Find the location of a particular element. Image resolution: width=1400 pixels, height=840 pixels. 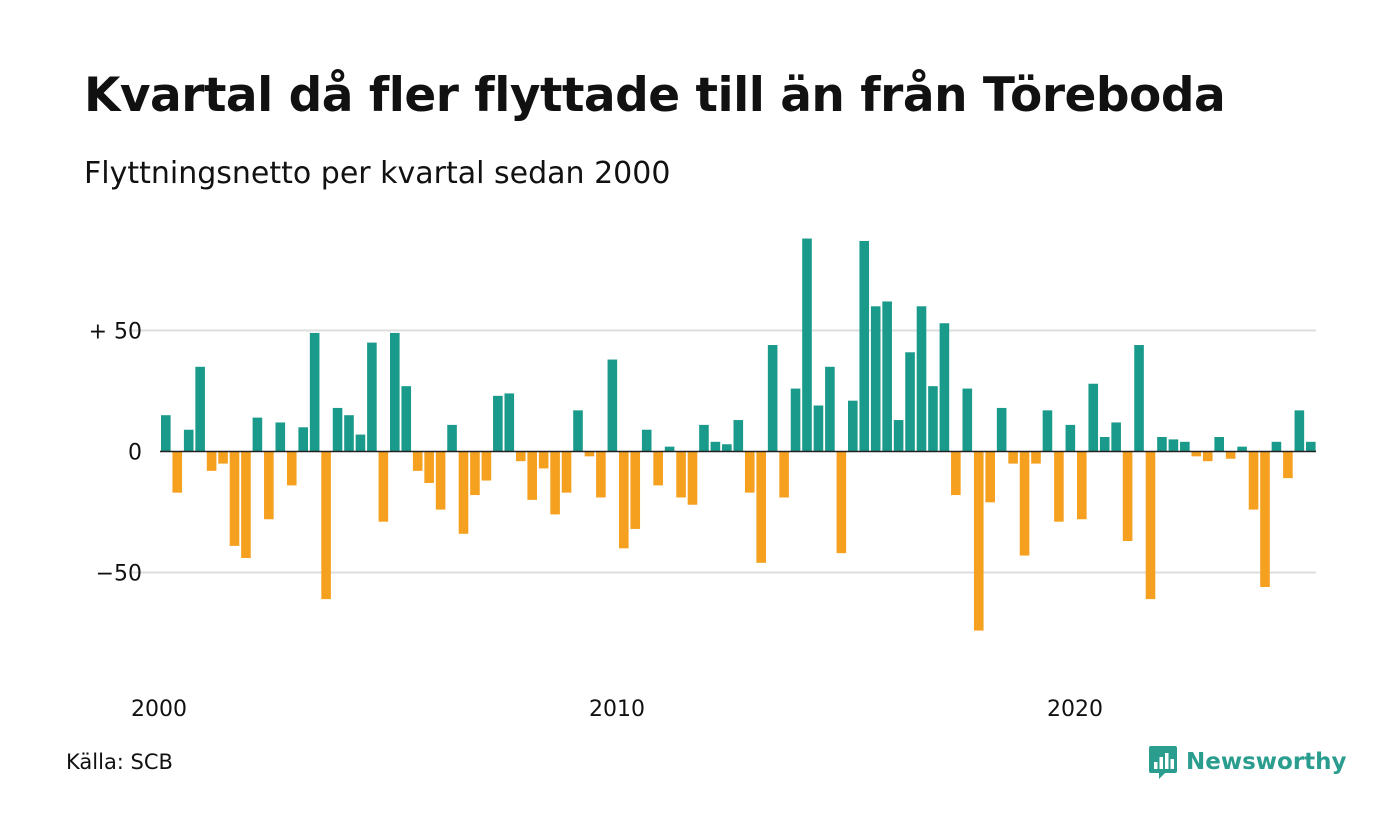

x-axis-labels: 2000 2010 2020 is located at coordinates (617, 709).